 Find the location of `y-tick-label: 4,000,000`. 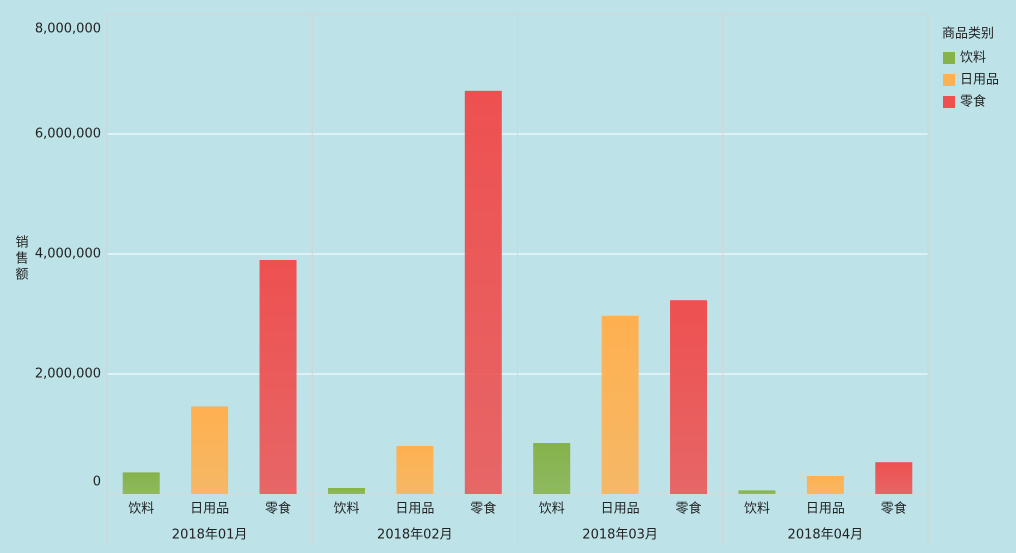

y-tick-label: 4,000,000 is located at coordinates (68, 254).